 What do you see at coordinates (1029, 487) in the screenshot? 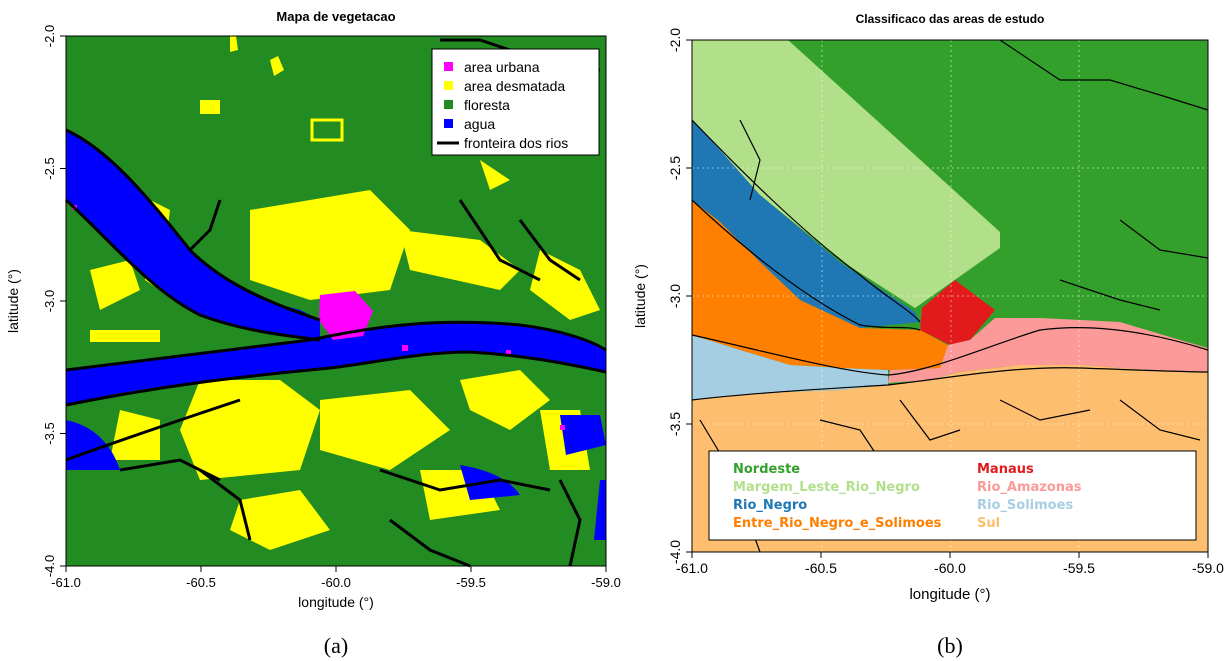
I see `legend-b-label: Rio_Amazonas` at bounding box center [1029, 487].